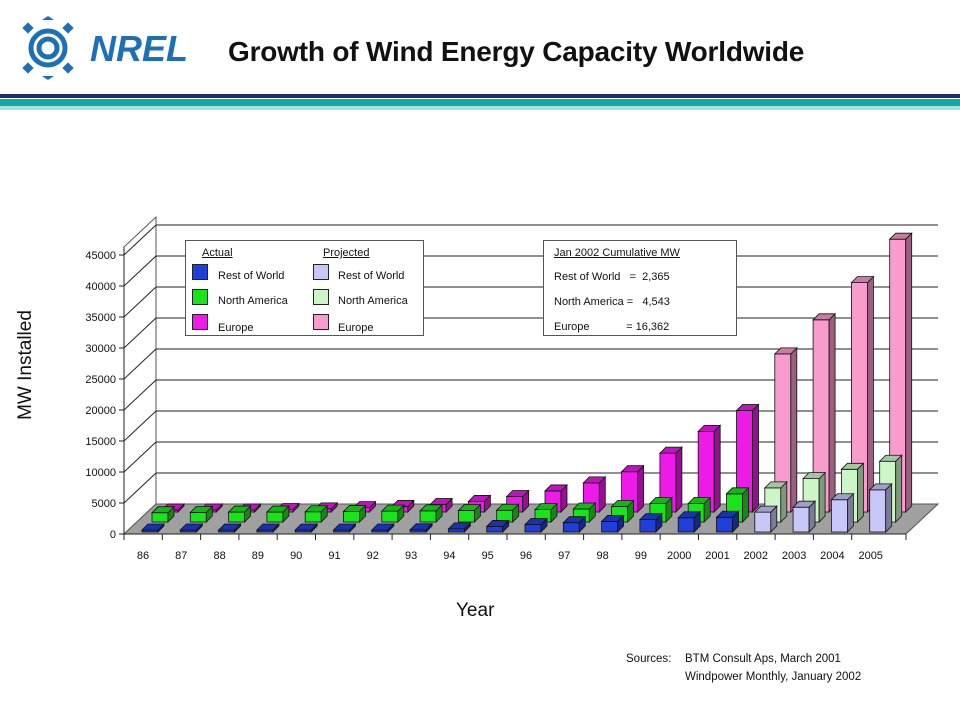  Describe the element at coordinates (564, 556) in the screenshot. I see `x-tick-label-97: 97` at that location.